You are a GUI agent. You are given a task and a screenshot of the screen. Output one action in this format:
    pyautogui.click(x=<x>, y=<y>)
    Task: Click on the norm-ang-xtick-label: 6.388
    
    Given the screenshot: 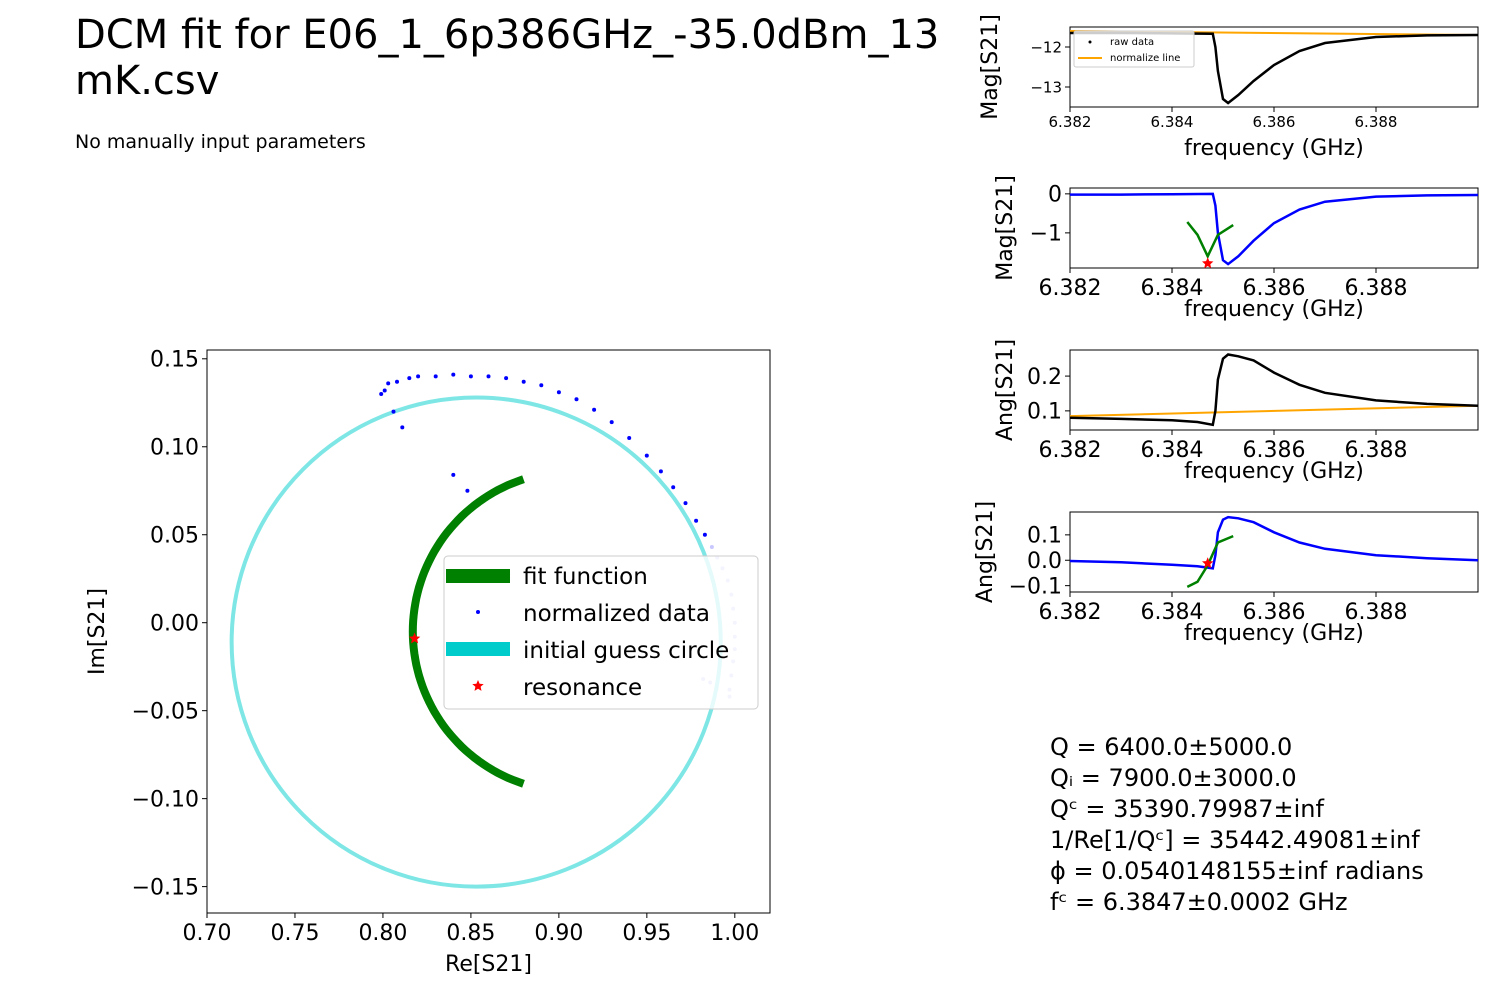 What is the action you would take?
    pyautogui.click(x=1376, y=612)
    